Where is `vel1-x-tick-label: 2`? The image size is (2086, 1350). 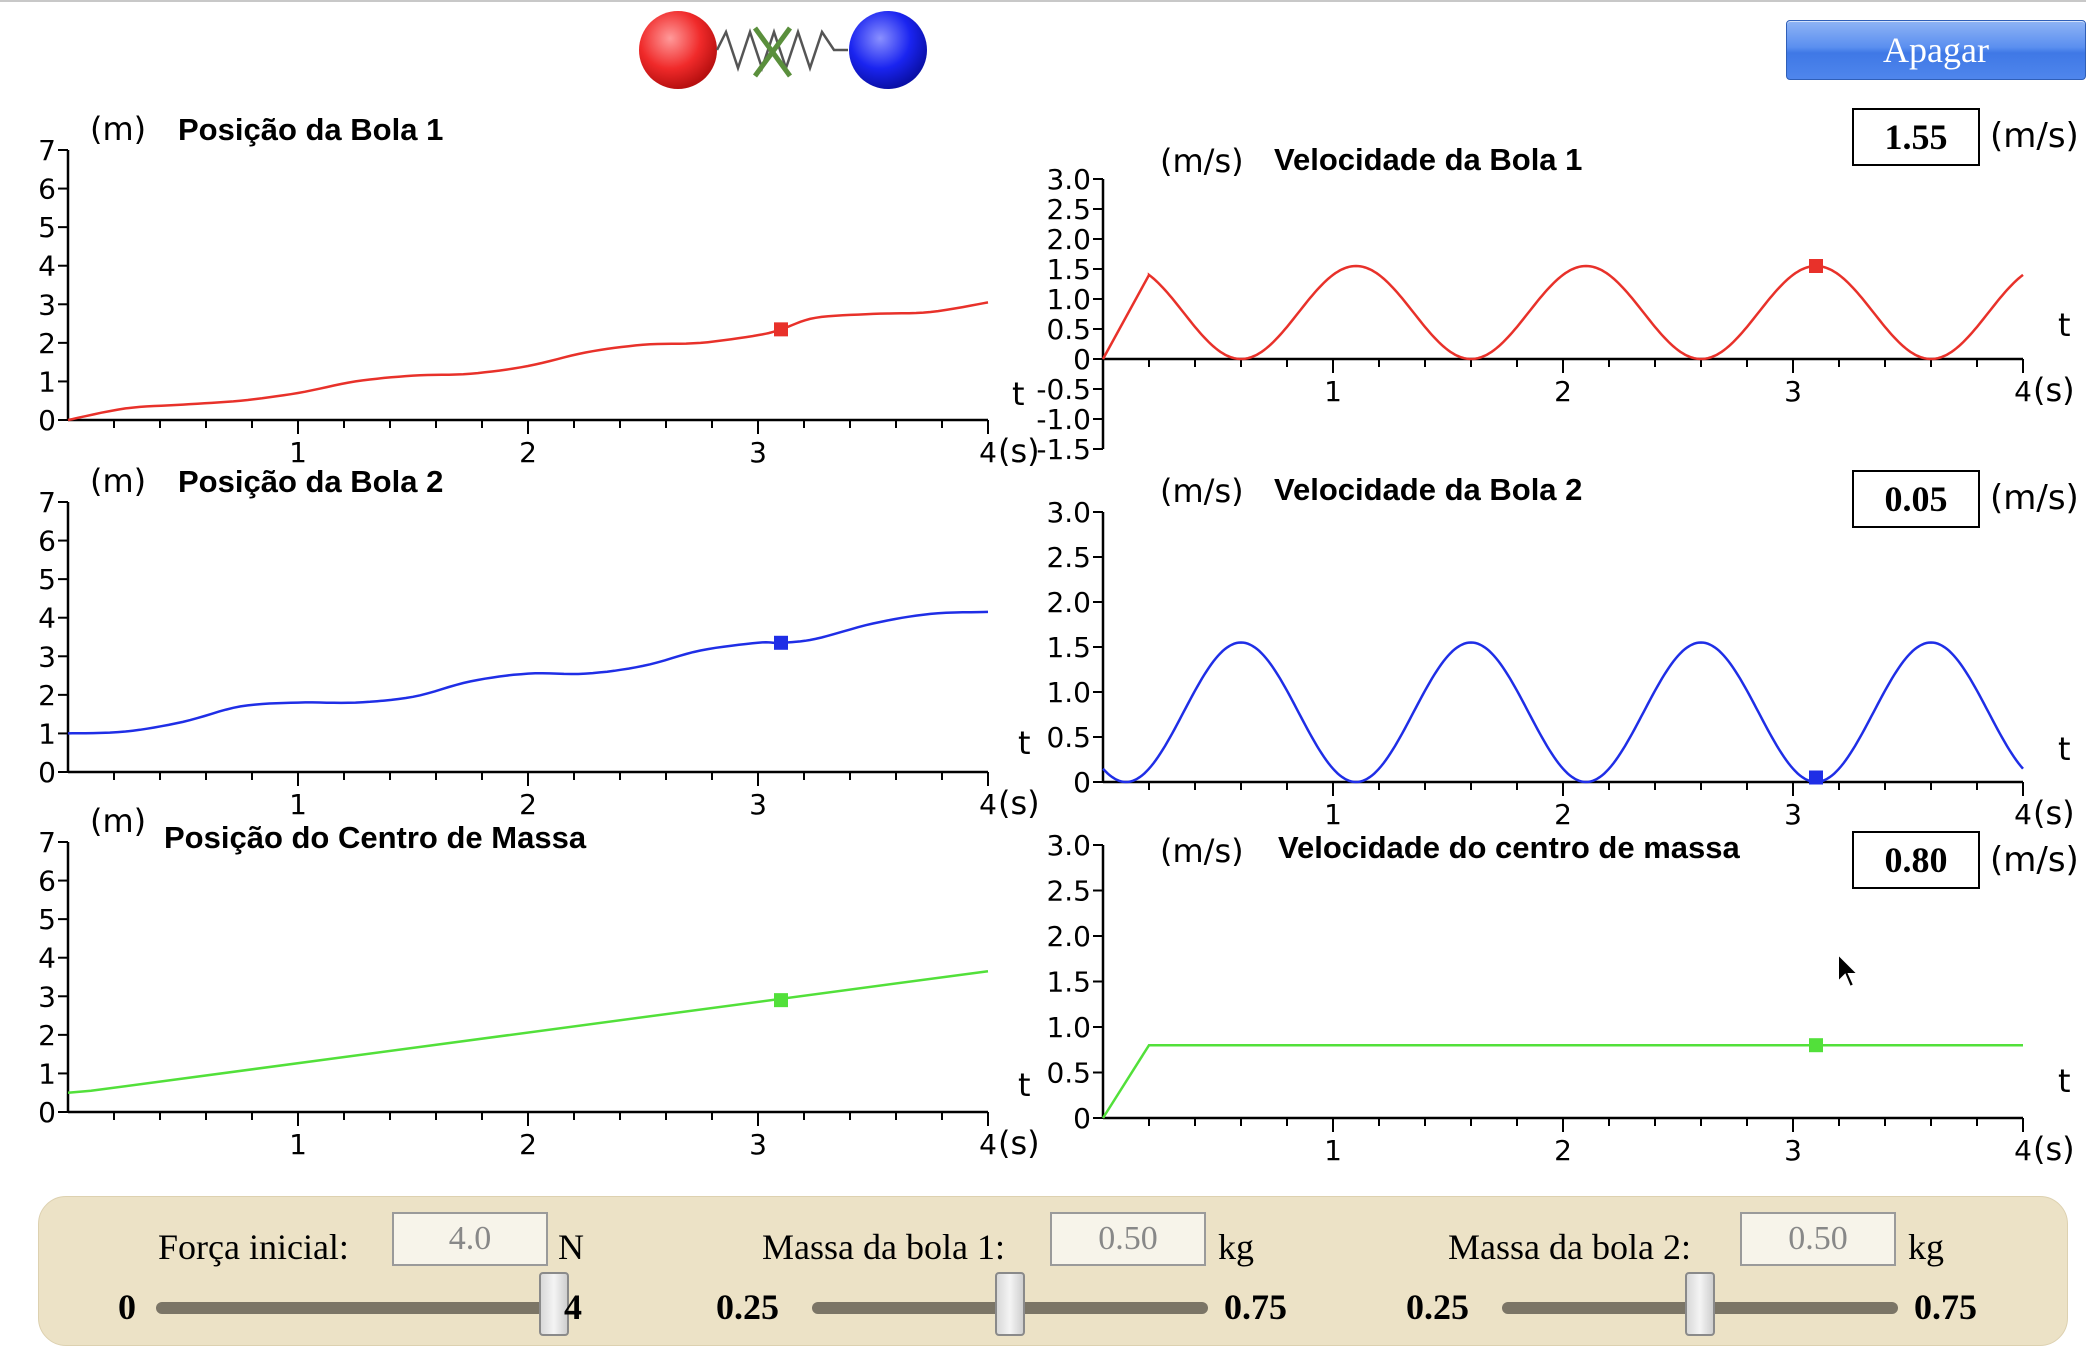 vel1-x-tick-label: 2 is located at coordinates (1563, 391).